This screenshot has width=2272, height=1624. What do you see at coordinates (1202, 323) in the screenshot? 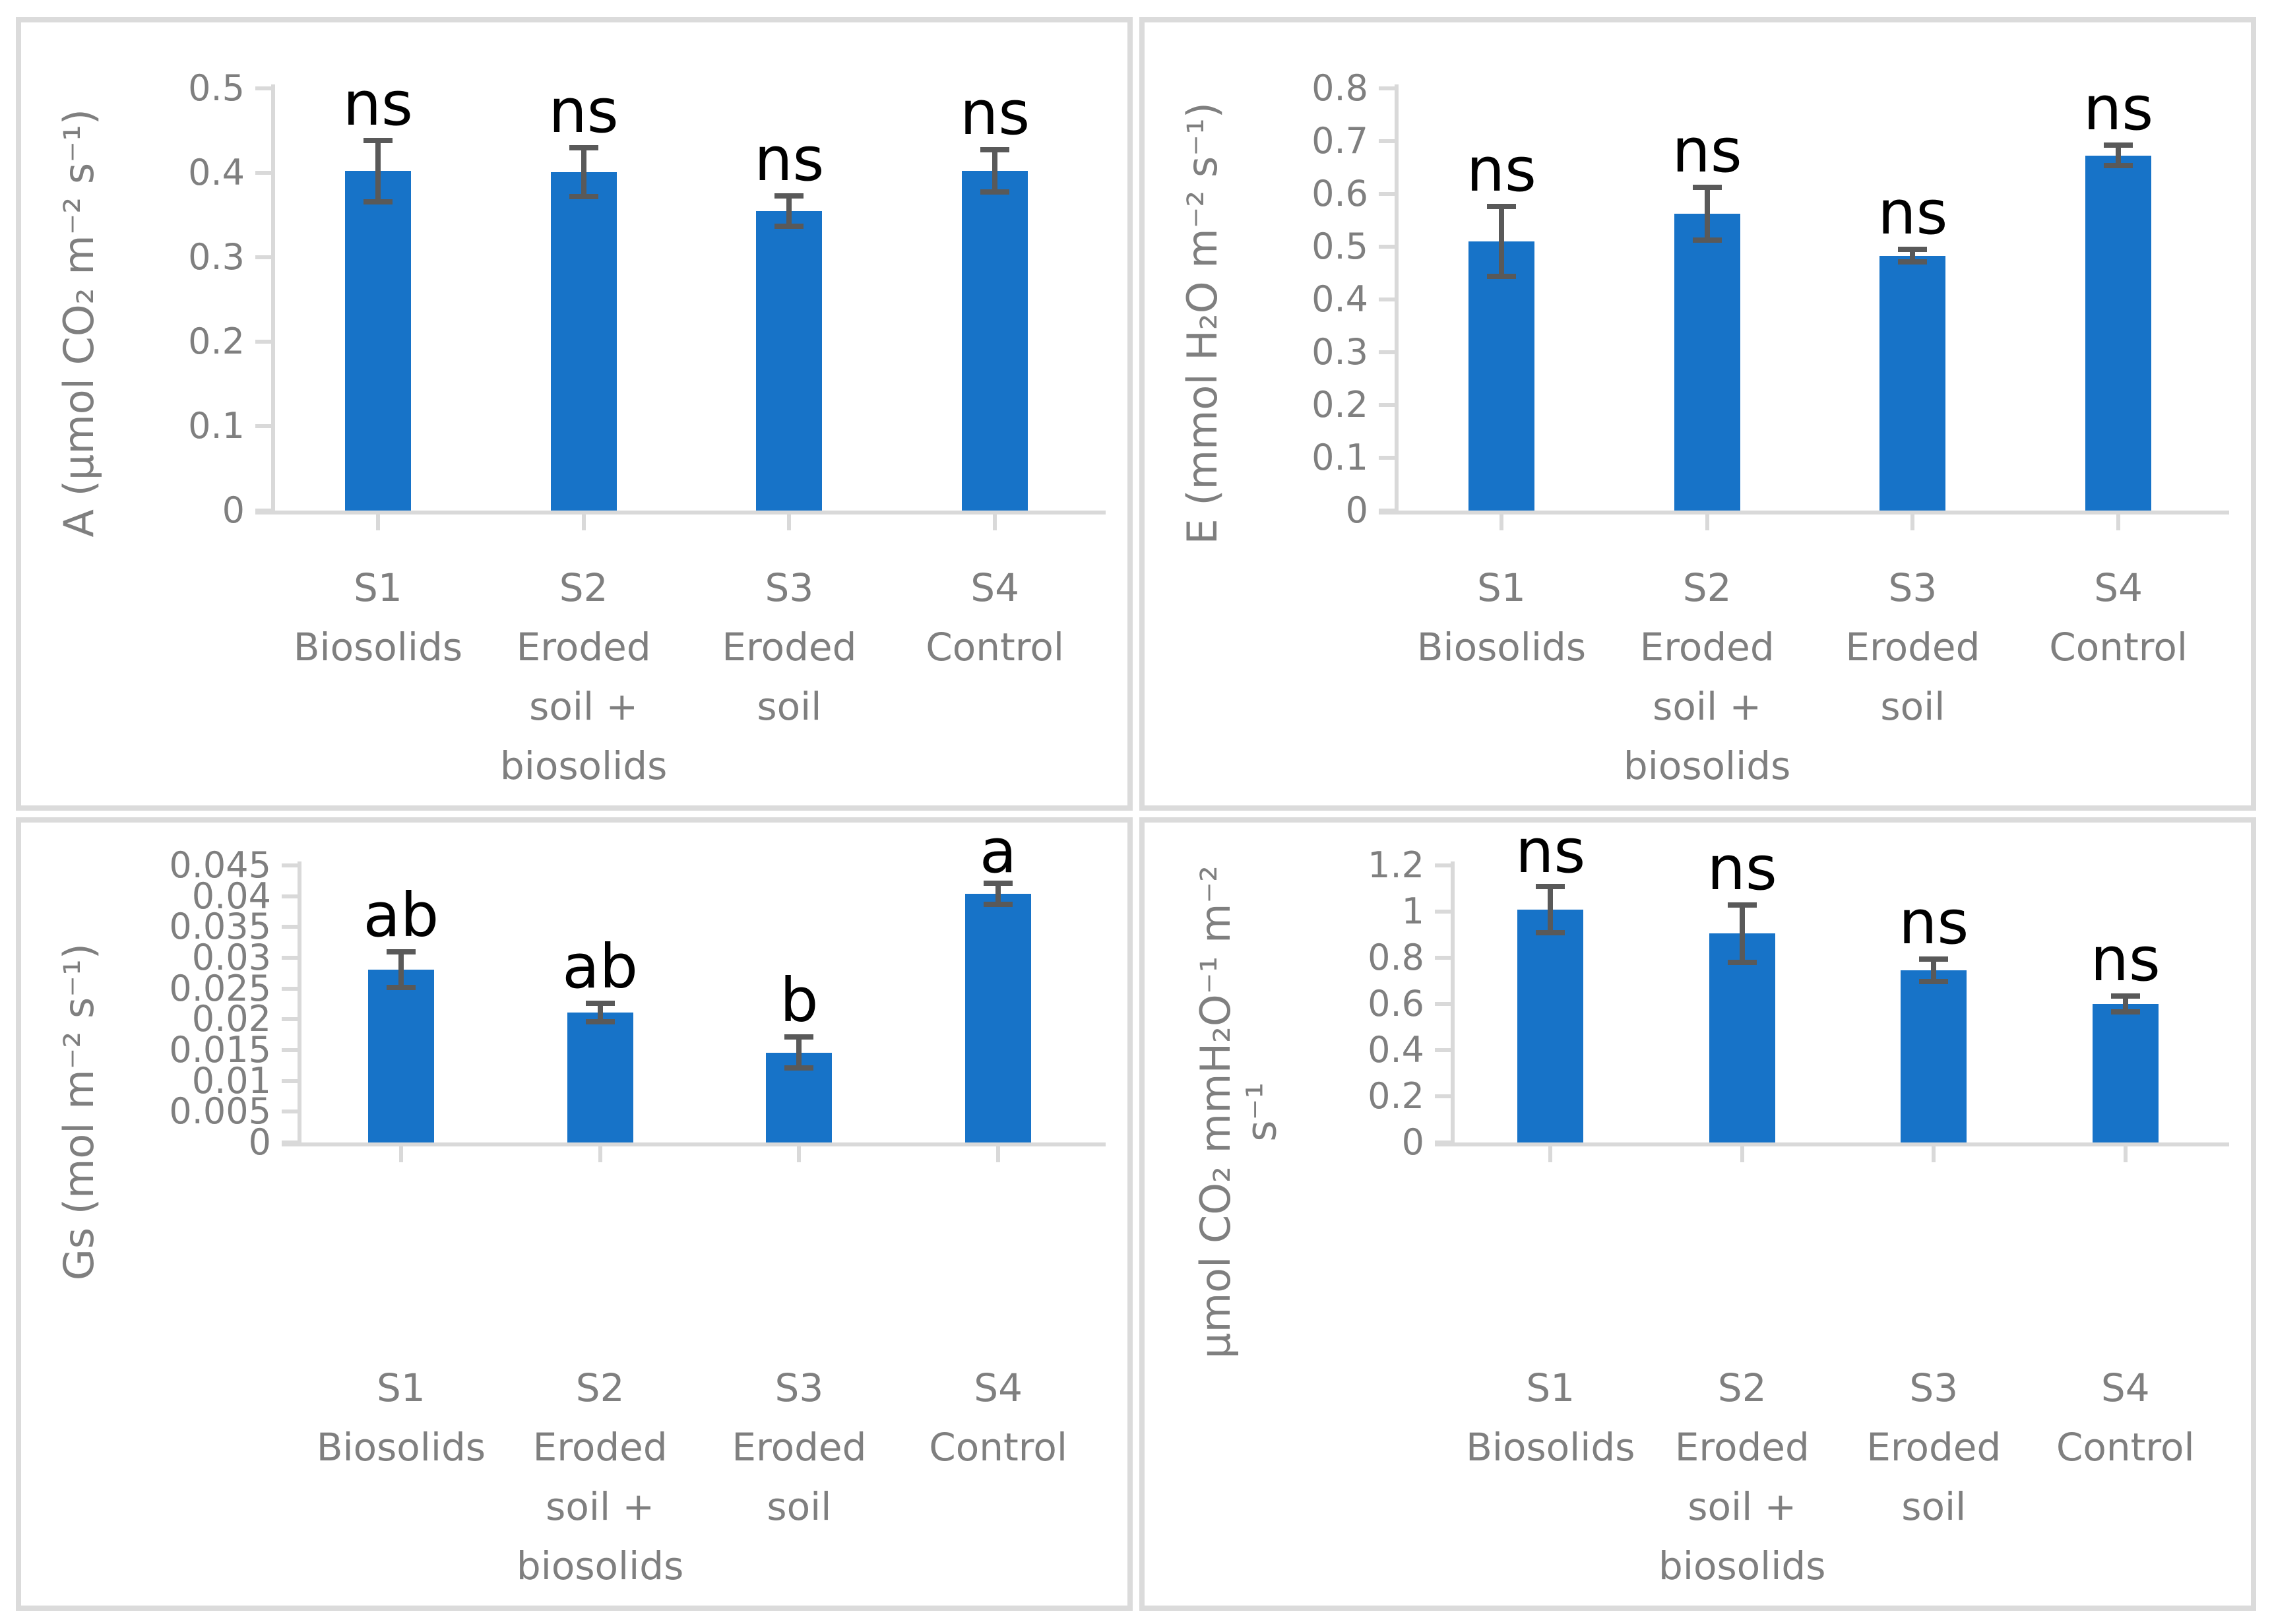
I see `y-axis-title-text: E (mmol H₂O m⁻² s⁻¹)` at bounding box center [1202, 323].